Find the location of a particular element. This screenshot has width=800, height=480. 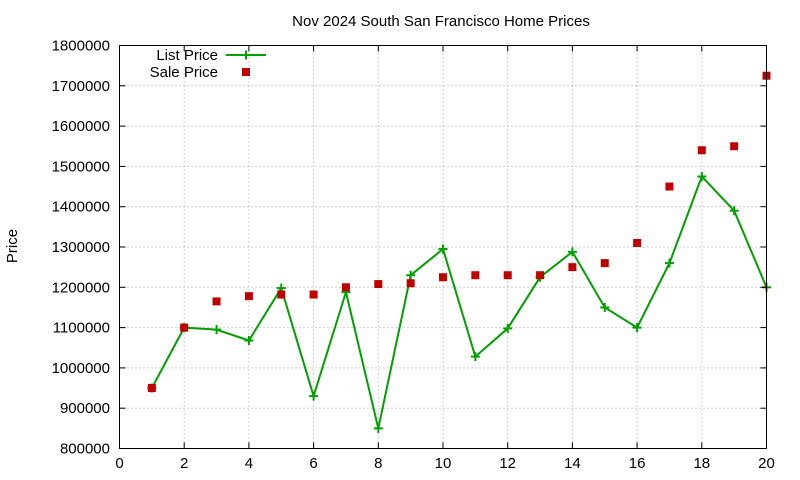

y-tick-label: 1700000 is located at coordinates (81, 86).